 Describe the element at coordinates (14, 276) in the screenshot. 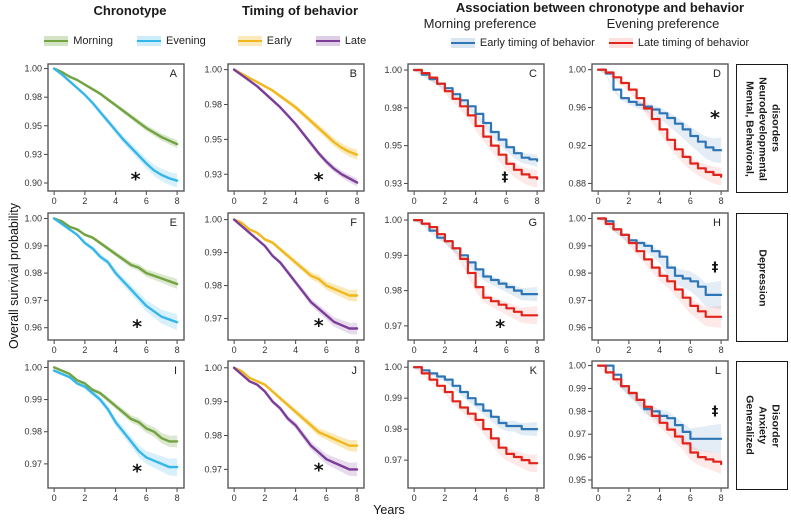

I see `y-axis-label: Overall survival probability` at that location.